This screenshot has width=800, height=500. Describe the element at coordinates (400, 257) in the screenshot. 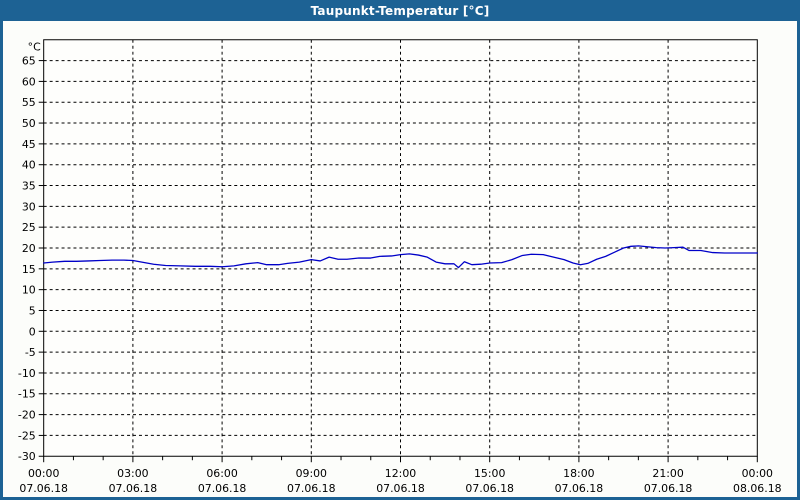

I see `dewpoint-series-line` at that location.